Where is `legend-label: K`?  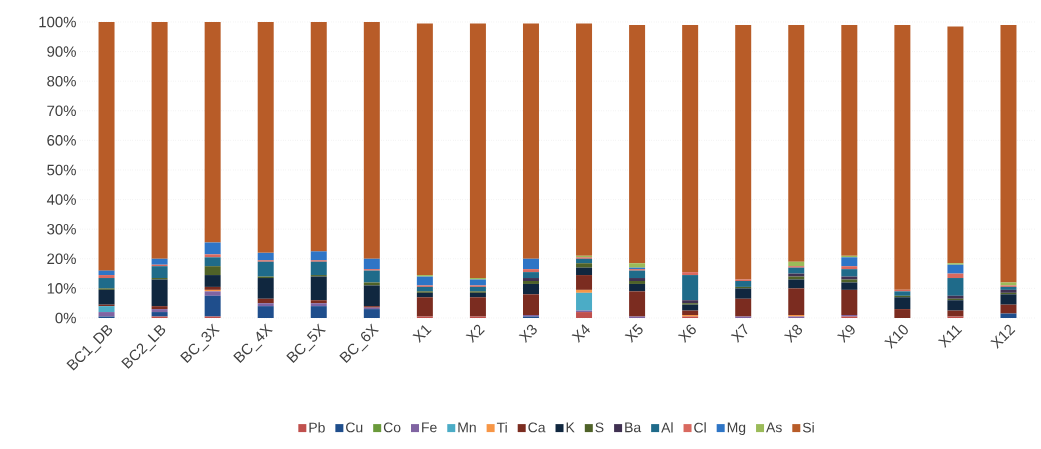
legend-label: K is located at coordinates (570, 427).